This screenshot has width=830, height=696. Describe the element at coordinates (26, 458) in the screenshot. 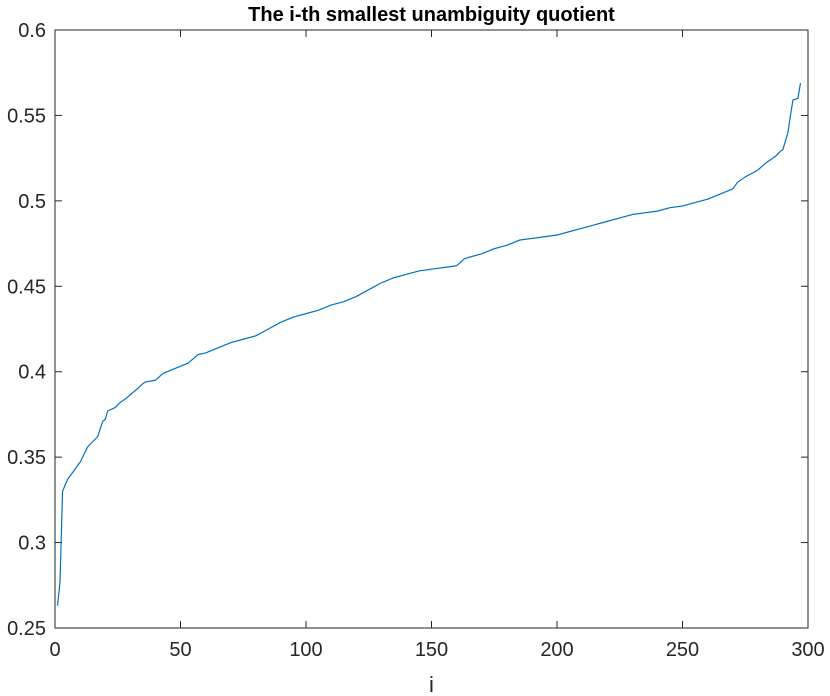

I see `y-tick-label: 0.35` at that location.